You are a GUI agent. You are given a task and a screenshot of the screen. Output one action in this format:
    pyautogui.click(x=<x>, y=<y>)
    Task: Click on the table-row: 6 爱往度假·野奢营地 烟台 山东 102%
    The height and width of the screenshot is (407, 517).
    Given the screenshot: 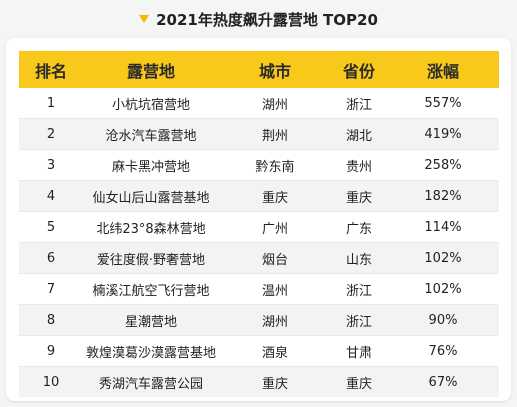 What is the action you would take?
    pyautogui.click(x=259, y=258)
    